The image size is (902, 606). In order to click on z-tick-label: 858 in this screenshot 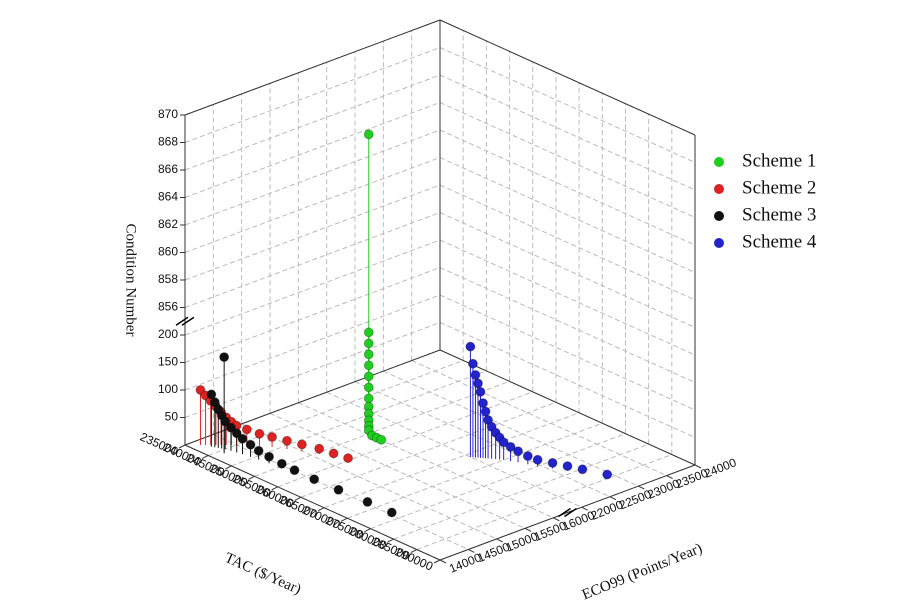, I will do `click(168, 279)`.